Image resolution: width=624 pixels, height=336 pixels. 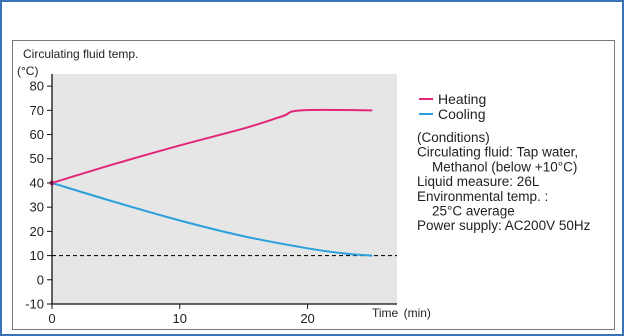 I want to click on x-ticks: 0 10 20, so click(x=181, y=315).